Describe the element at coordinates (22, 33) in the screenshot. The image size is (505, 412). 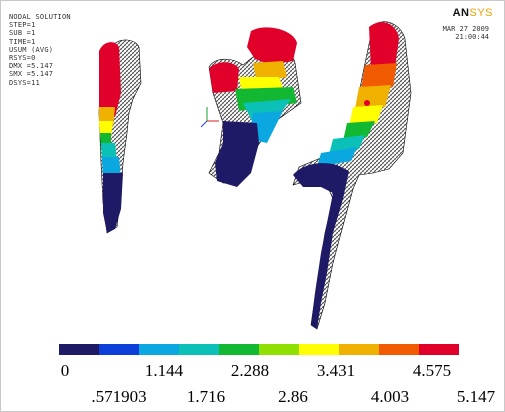
I see `info-line: SUB =1` at that location.